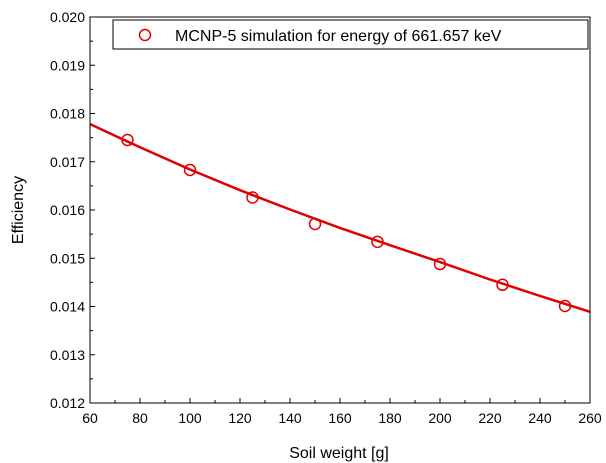 This screenshot has width=606, height=463. I want to click on x-tick-label: 240, so click(540, 418).